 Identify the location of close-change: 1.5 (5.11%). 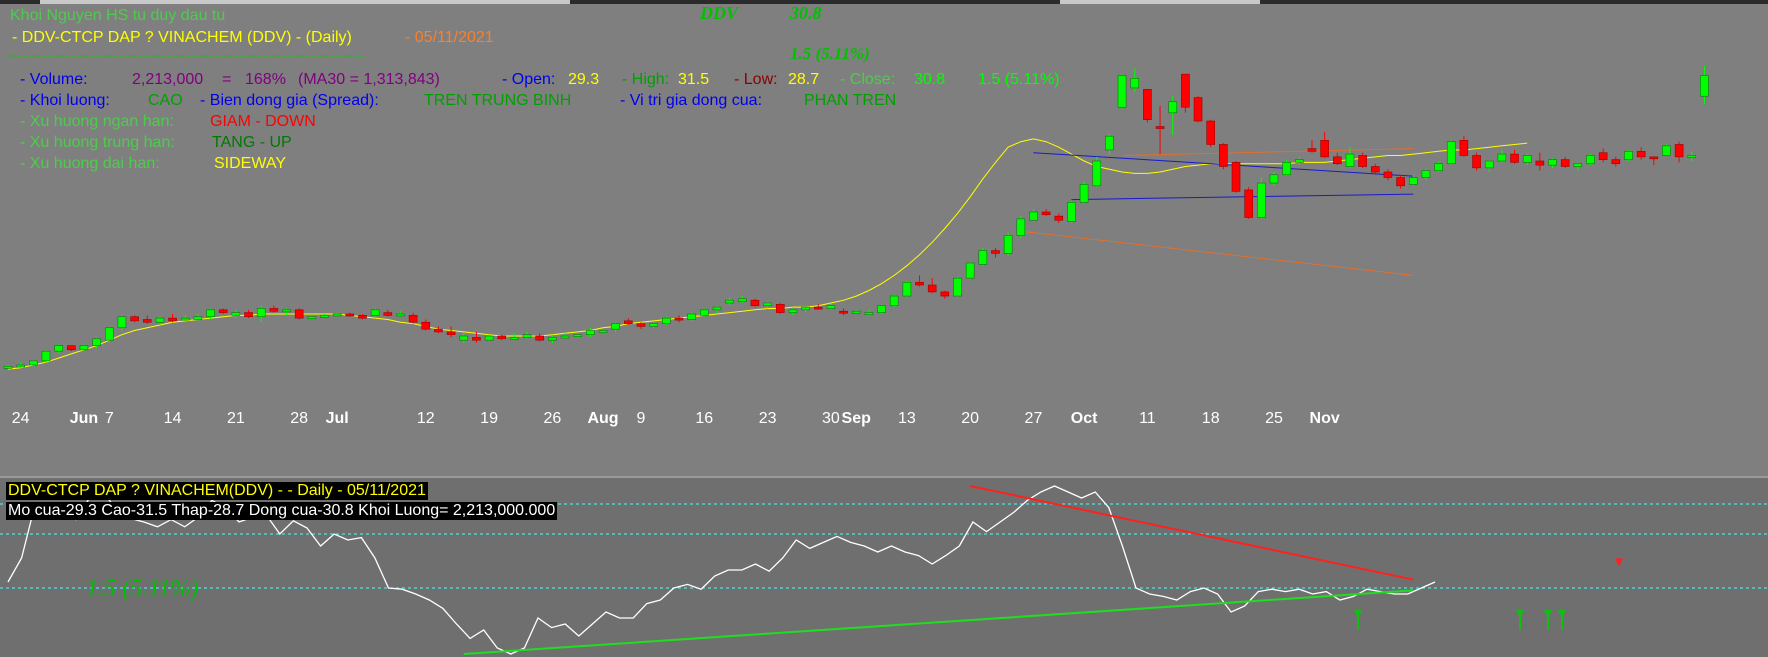
(1019, 79).